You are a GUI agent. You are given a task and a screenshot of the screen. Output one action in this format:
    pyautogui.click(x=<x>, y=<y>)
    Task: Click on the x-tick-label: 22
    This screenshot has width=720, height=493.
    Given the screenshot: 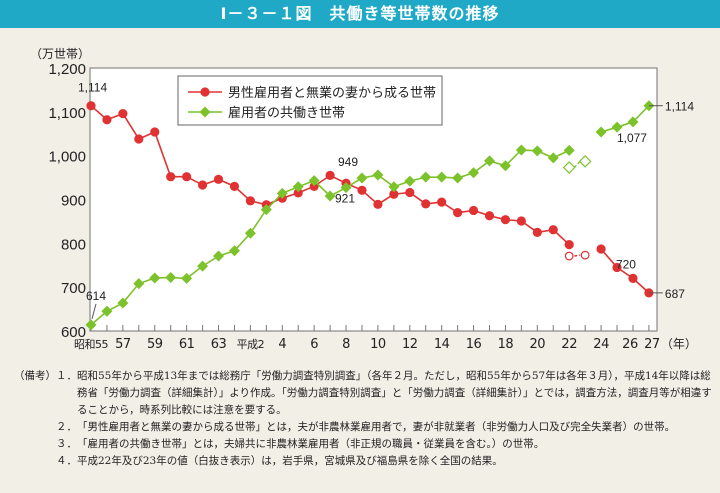 What is the action you would take?
    pyautogui.click(x=569, y=344)
    